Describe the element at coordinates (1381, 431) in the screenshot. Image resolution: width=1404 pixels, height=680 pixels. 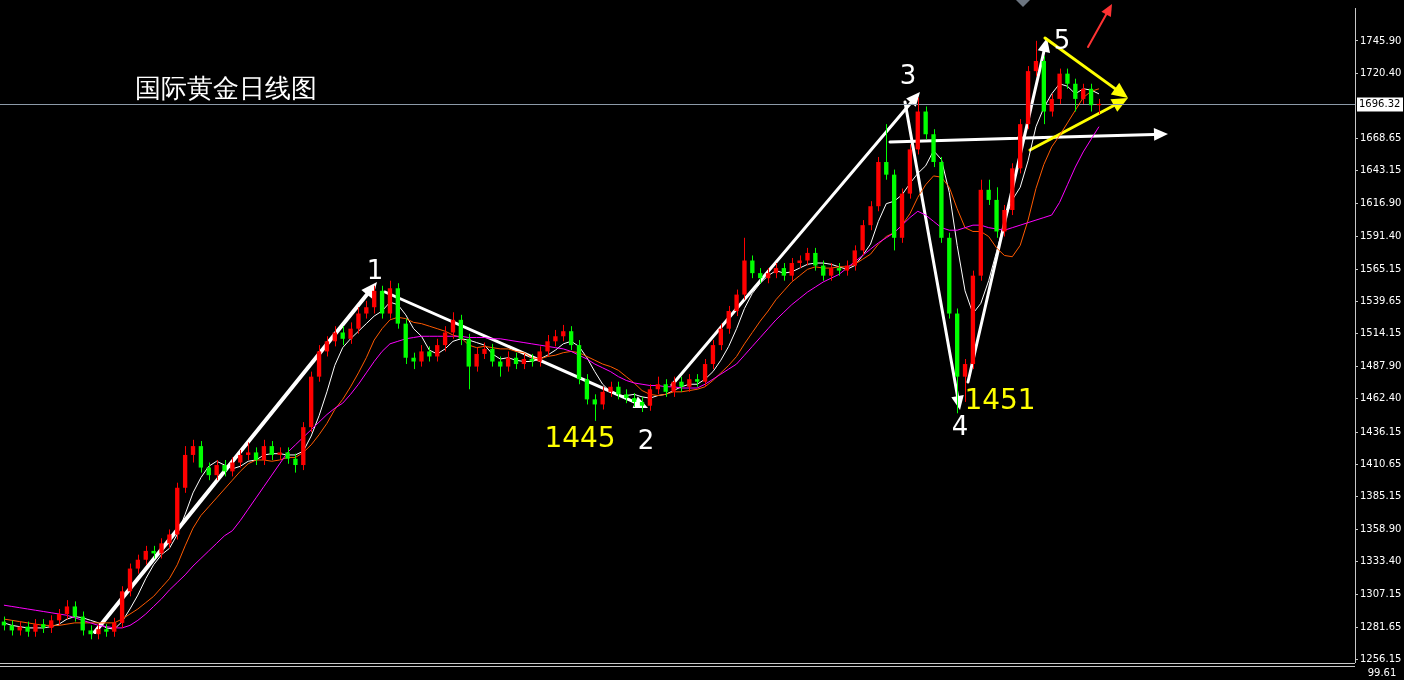
I see `y-tick-label: 1436.15` at that location.